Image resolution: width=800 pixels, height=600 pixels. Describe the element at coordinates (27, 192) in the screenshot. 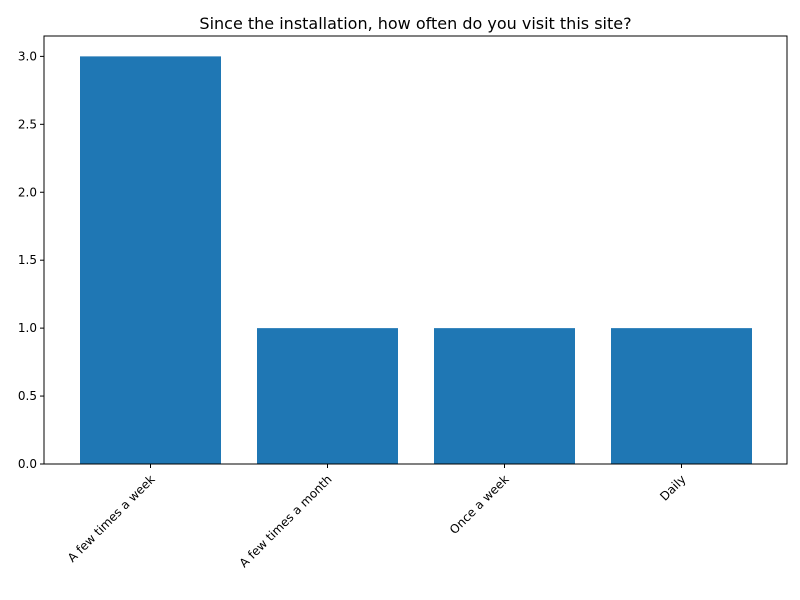

I see `y-tick-label: 2.0` at that location.